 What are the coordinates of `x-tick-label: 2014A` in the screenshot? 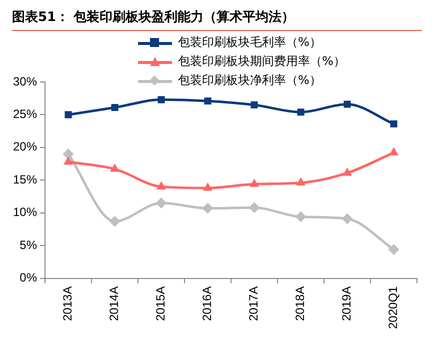 It's located at (114, 303).